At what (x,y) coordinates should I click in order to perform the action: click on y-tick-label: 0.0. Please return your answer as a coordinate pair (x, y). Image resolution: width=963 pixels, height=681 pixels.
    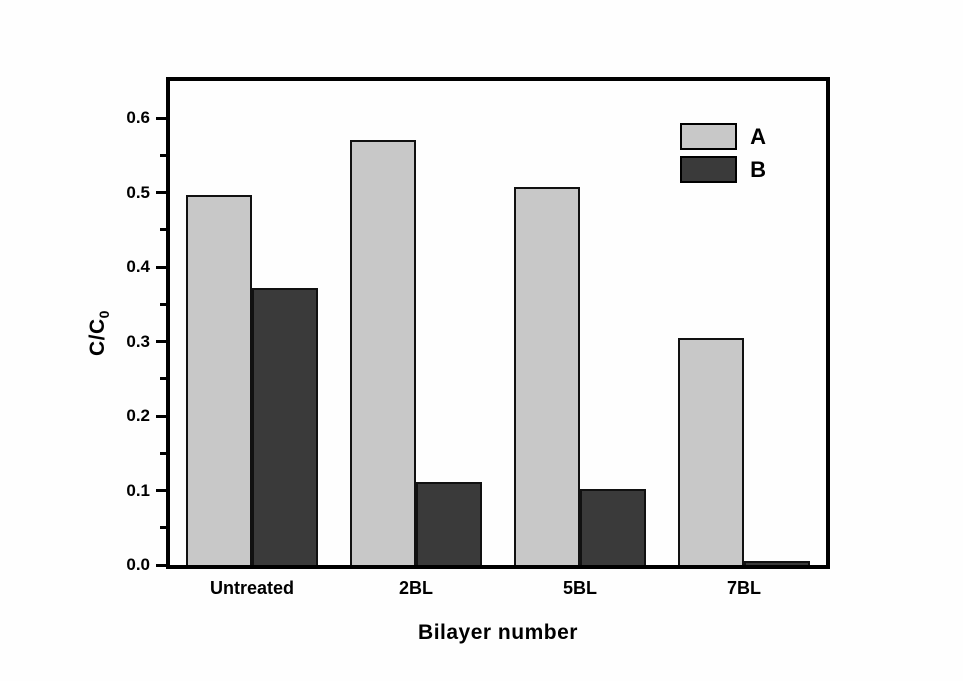
    Looking at the image, I should click on (138, 565).